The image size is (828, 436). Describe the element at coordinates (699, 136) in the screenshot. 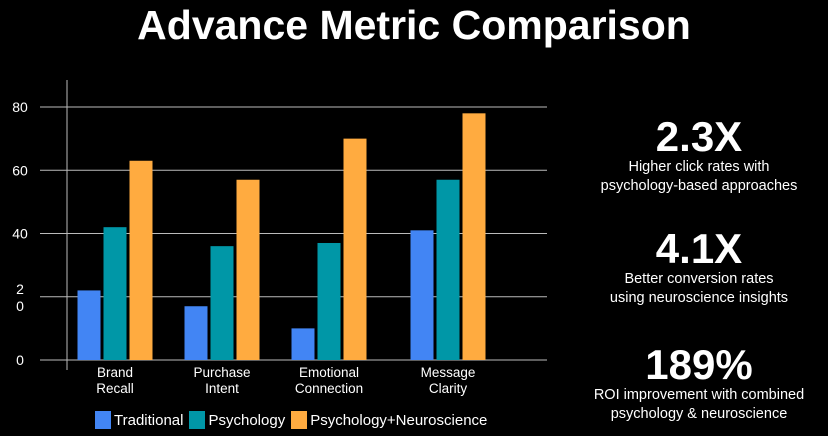

I see `stat-value: 2.3X` at that location.